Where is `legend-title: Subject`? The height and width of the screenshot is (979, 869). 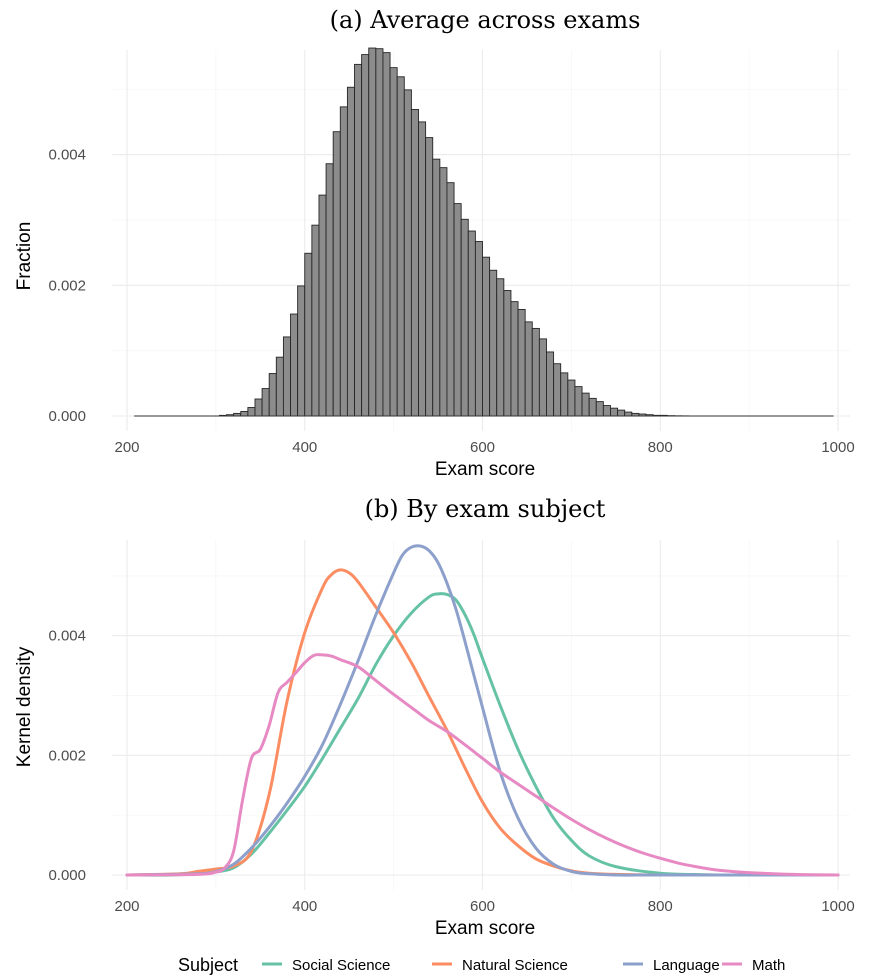
legend-title: Subject is located at coordinates (208, 965).